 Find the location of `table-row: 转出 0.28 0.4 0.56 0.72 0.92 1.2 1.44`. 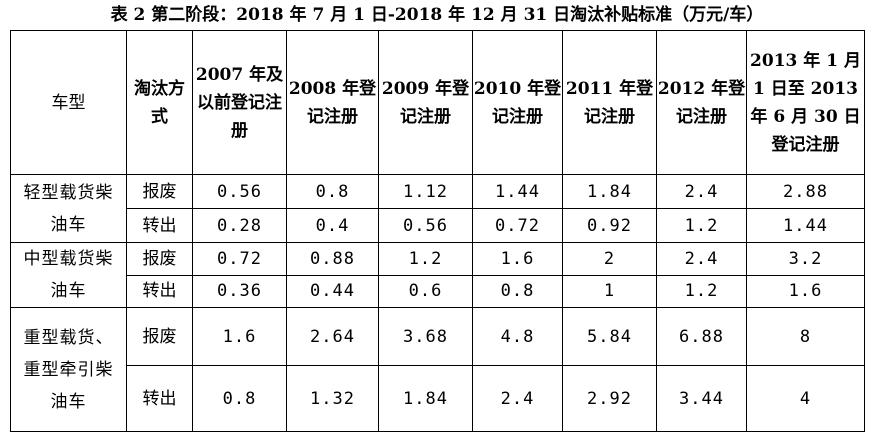

table-row: 转出 0.28 0.4 0.56 0.72 0.92 1.2 1.44 is located at coordinates (438, 225).